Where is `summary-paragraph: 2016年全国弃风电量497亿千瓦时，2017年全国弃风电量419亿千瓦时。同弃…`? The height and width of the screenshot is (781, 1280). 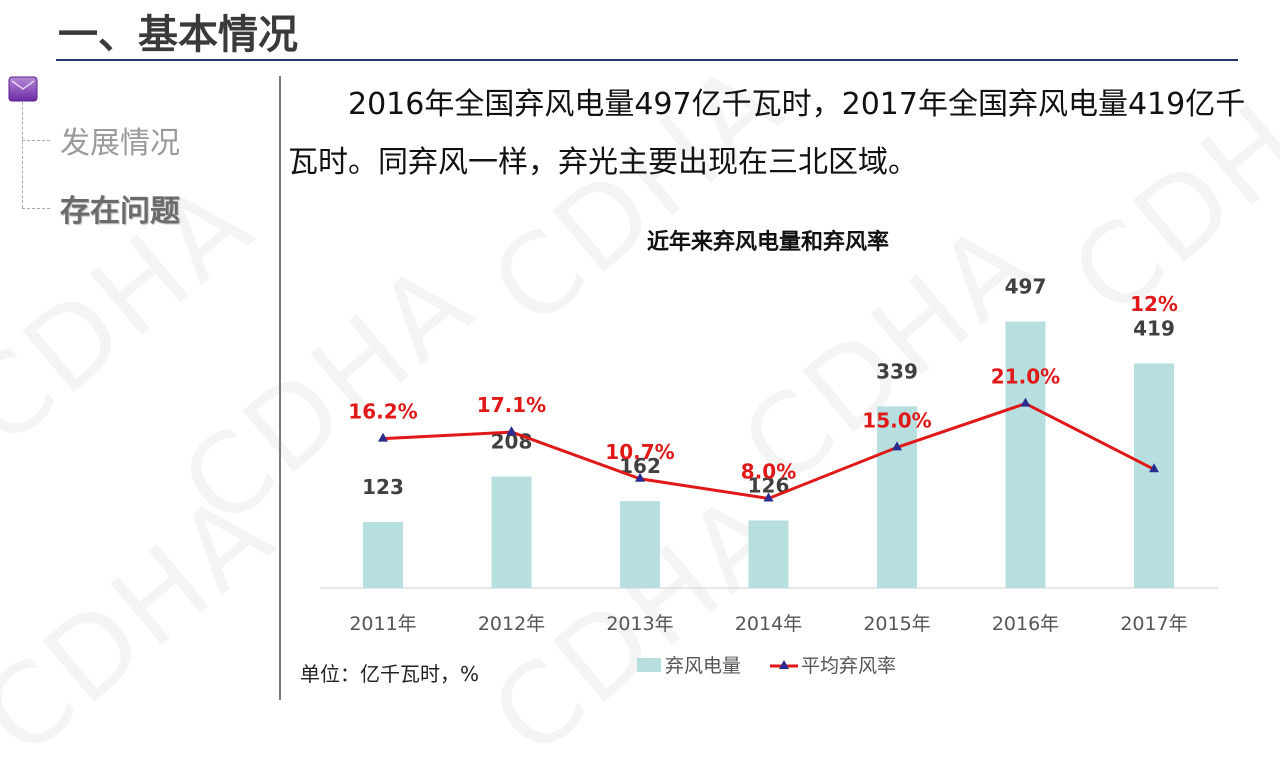 summary-paragraph: 2016年全国弃风电量497亿千瓦时，2017年全国弃风电量419亿千瓦时。同弃… is located at coordinates (767, 133).